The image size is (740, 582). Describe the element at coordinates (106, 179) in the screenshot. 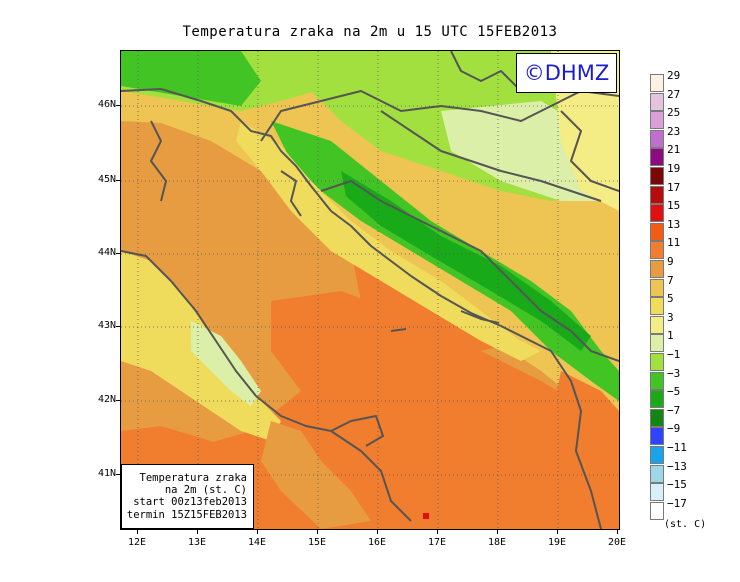

I see `y-label-45n: 45N` at that location.